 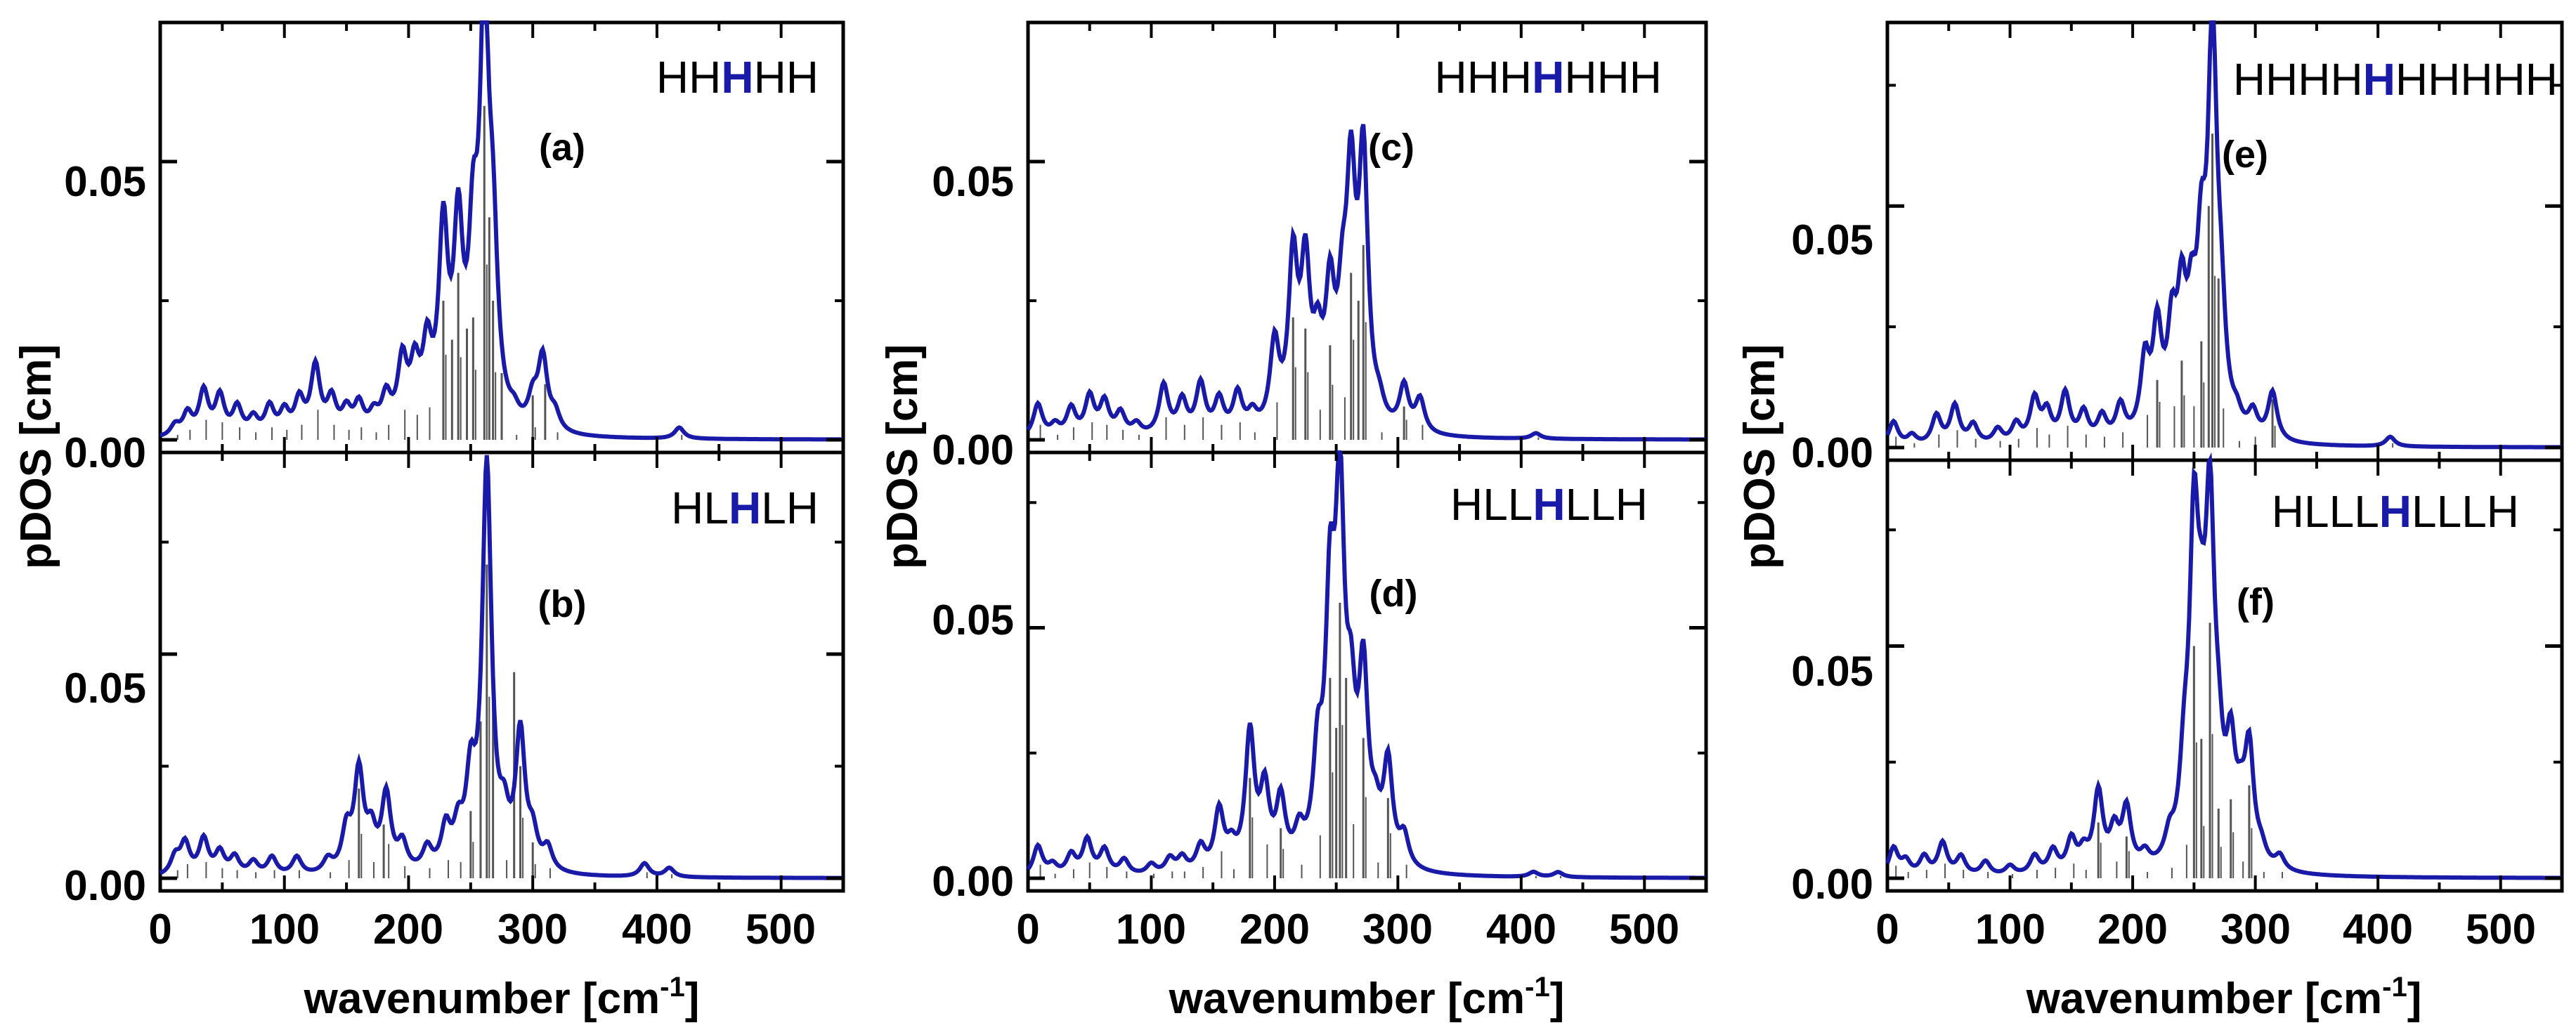 What do you see at coordinates (1549, 504) in the screenshot?
I see `sequence-label: HLLHLLH` at bounding box center [1549, 504].